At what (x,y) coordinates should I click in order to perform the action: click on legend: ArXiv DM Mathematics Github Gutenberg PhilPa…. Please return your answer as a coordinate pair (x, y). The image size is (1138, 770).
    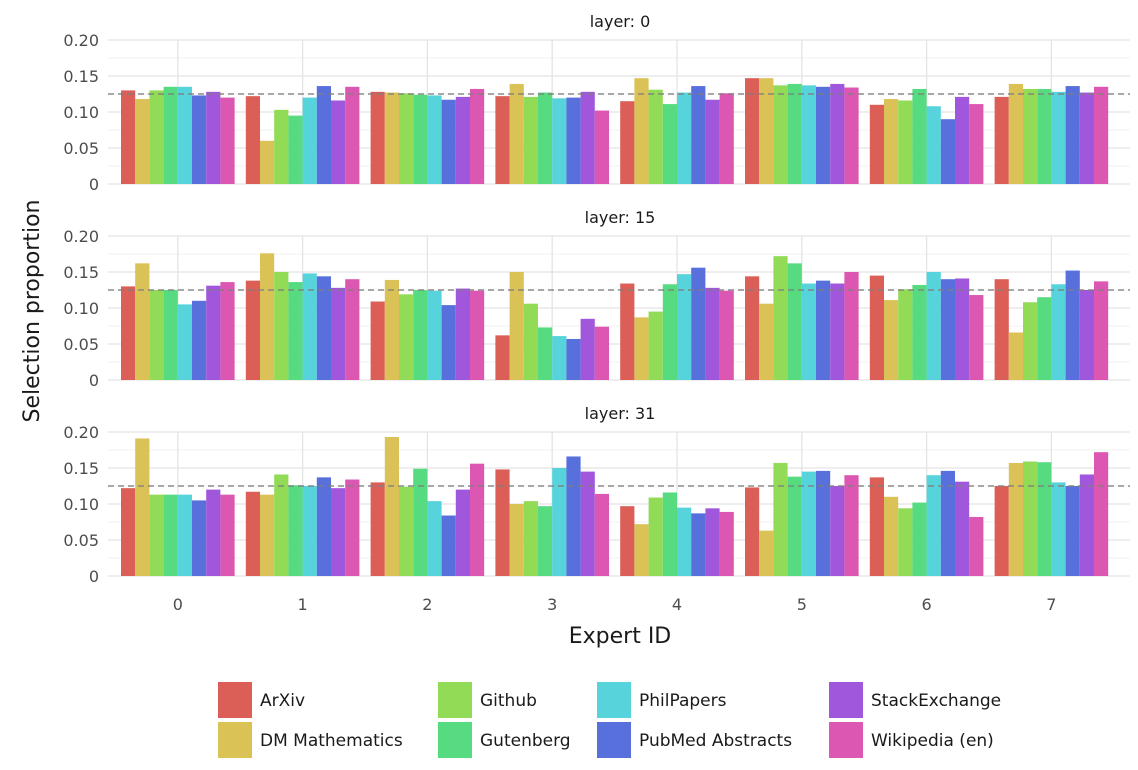
    Looking at the image, I should click on (609, 720).